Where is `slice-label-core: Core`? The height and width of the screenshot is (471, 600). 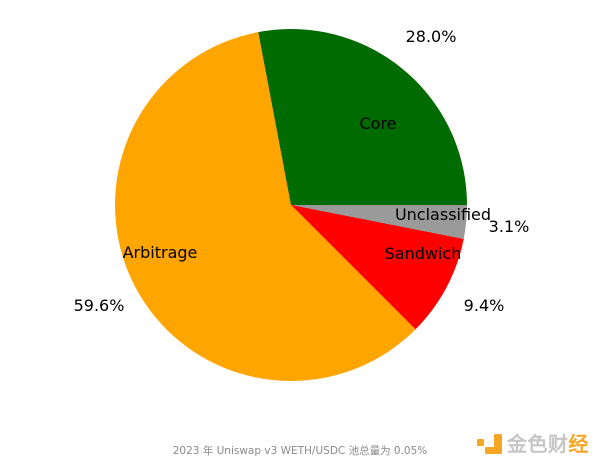 slice-label-core: Core is located at coordinates (378, 124).